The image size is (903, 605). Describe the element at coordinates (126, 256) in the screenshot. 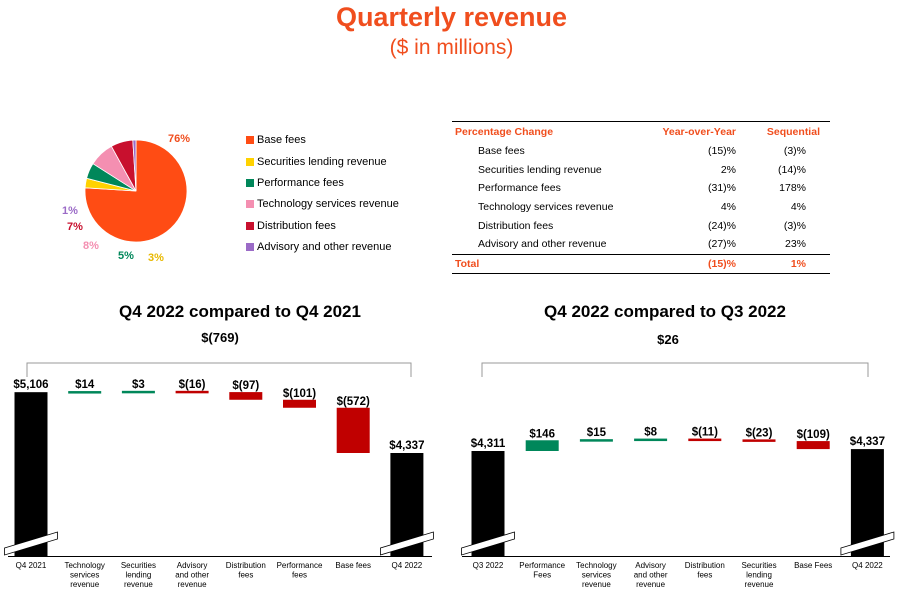

I see `pie-label-performance-fees: 5%` at that location.